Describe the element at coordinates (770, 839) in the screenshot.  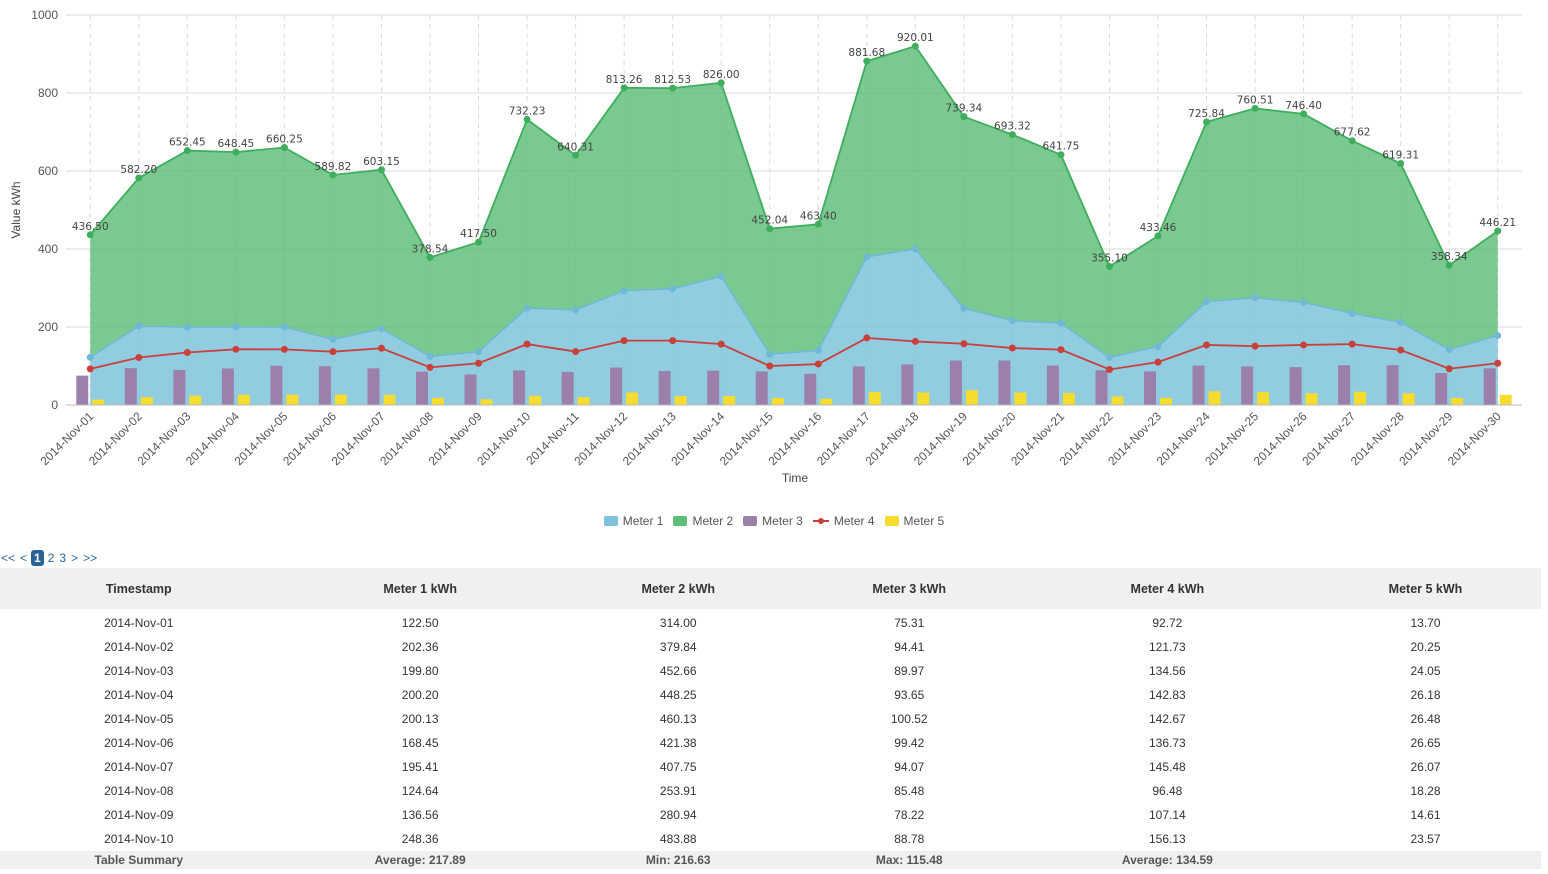
I see `table-row: 2014-Nov-10 248.36 483.88 88.78 156.13 23.57` at that location.